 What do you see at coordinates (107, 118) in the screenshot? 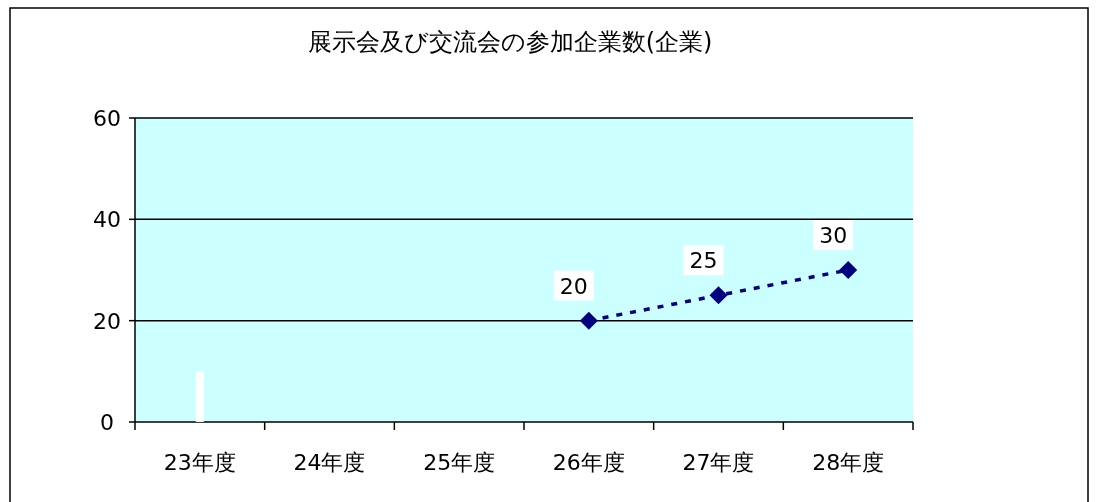
I see `y-tick-label: 60` at bounding box center [107, 118].